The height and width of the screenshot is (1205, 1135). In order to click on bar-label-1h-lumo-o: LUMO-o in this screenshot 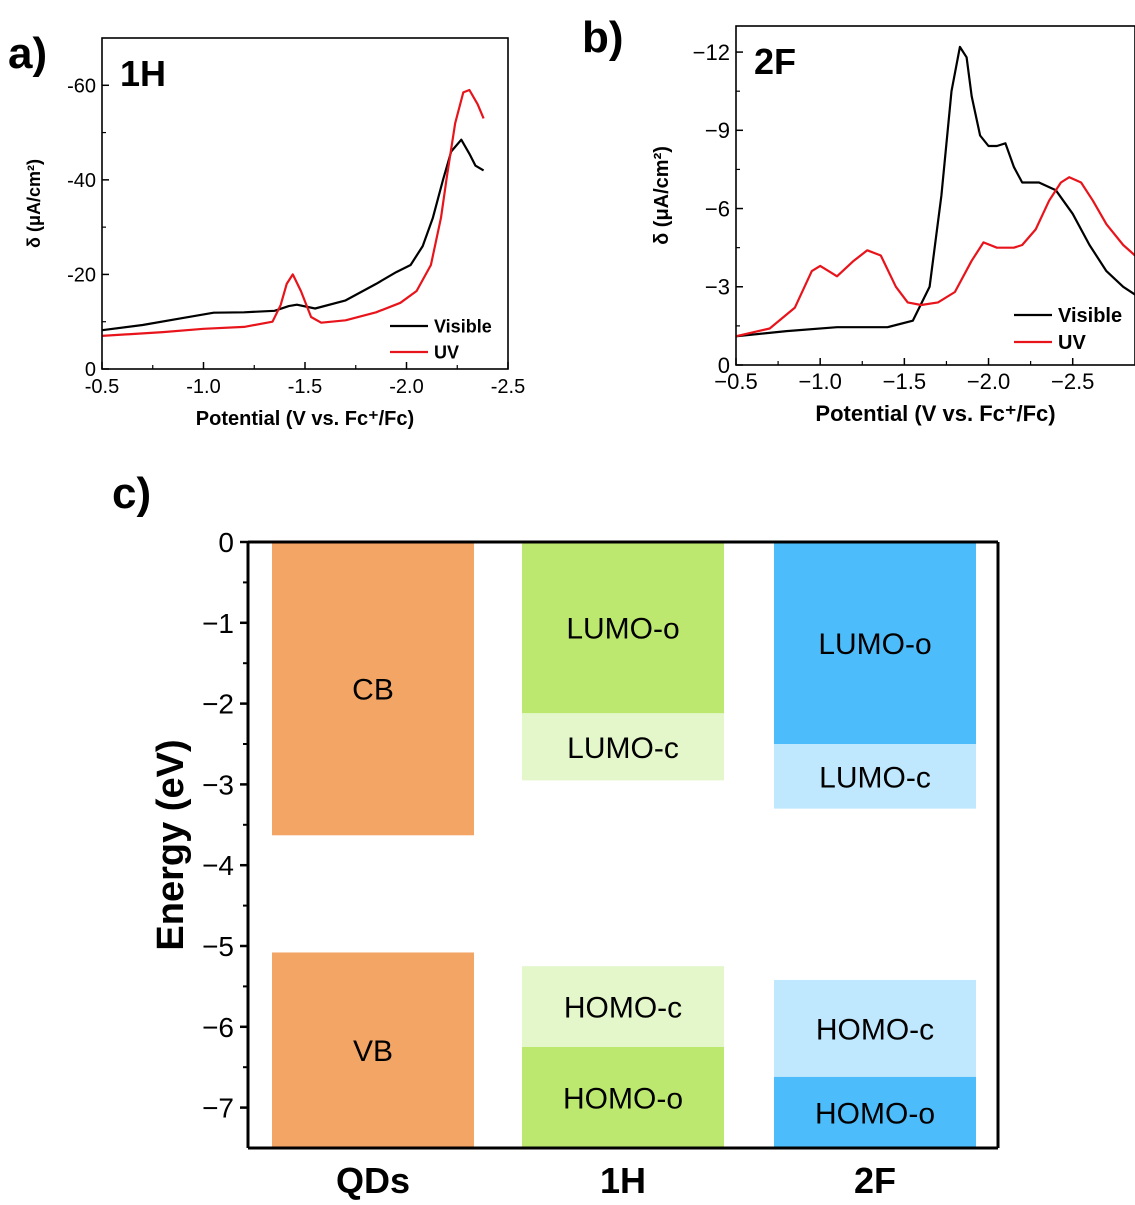, I will do `click(622, 629)`.